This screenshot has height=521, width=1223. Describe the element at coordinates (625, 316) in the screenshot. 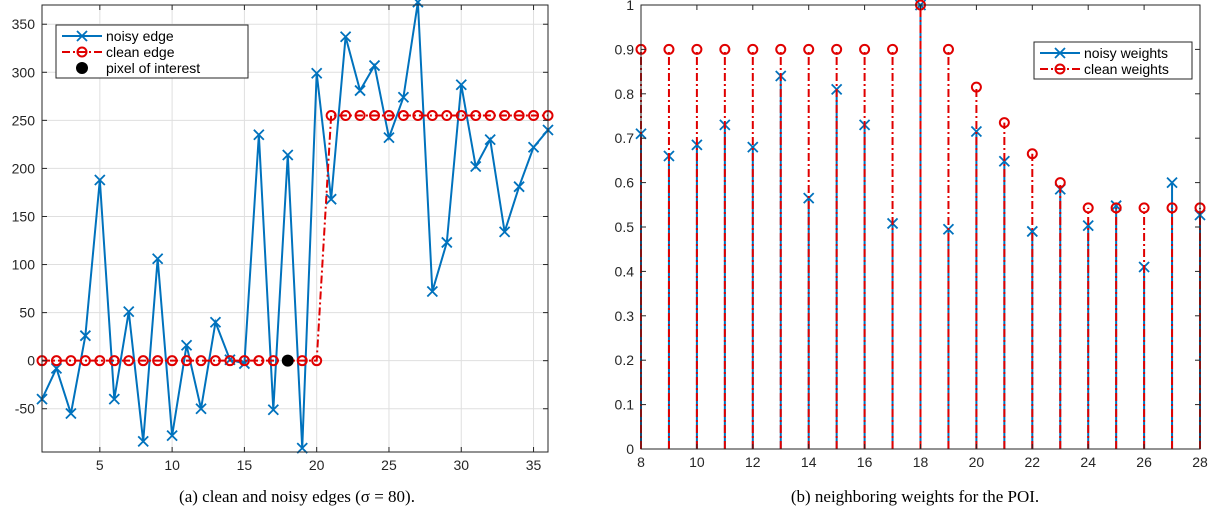

I see `y-tick-label: 0.3` at that location.